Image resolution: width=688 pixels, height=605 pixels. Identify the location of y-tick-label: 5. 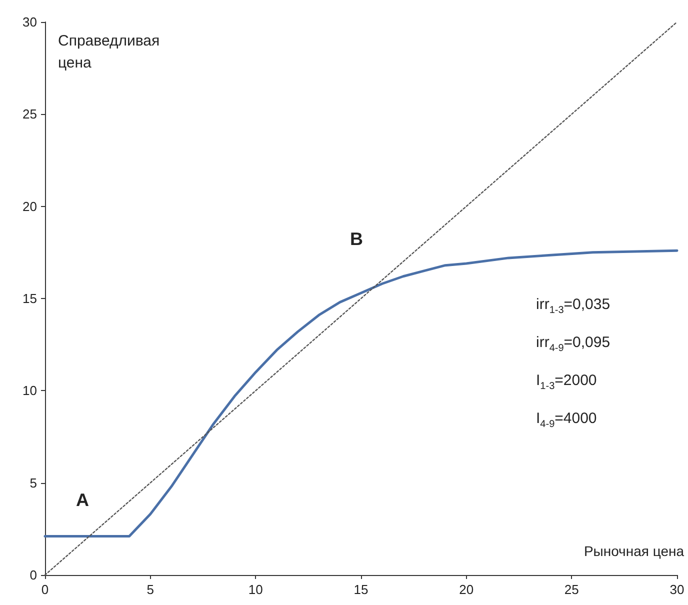
(33, 482).